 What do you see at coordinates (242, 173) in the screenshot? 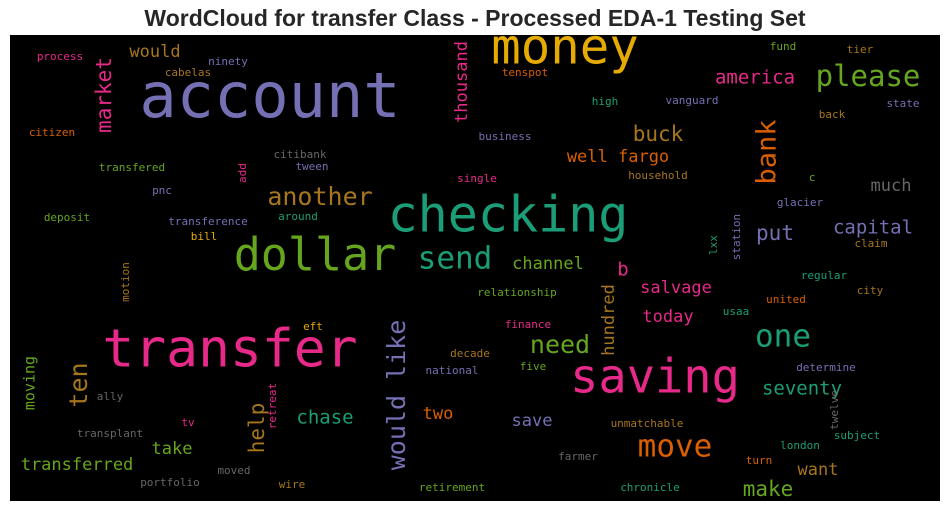
I see `word: add` at bounding box center [242, 173].